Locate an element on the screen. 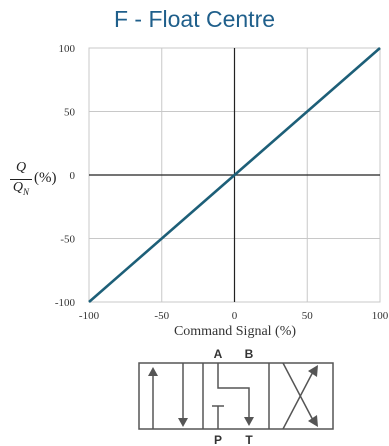 The height and width of the screenshot is (446, 389). y-tick-label: -50 is located at coordinates (67, 240).